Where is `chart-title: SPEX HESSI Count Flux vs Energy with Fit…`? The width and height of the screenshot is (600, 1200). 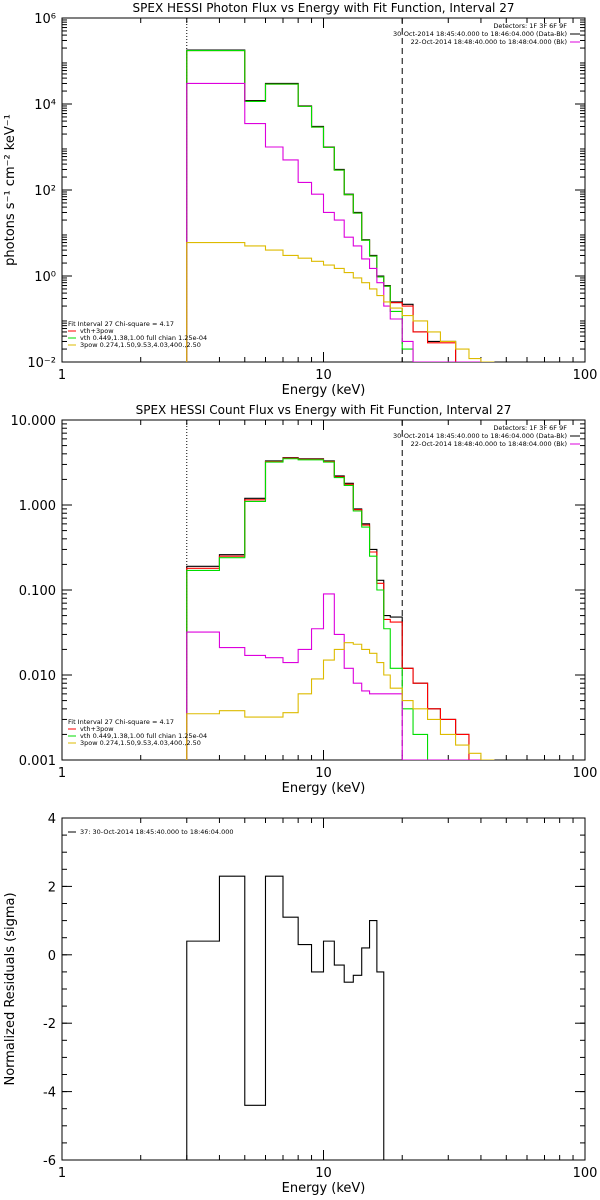 chart-title: SPEX HESSI Count Flux vs Energy with Fit… is located at coordinates (324, 410).